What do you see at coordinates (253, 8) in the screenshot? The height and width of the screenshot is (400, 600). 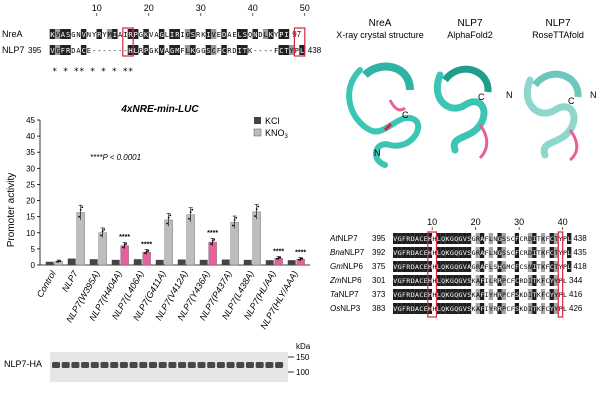 I see `top-tick-label: 40` at bounding box center [253, 8].